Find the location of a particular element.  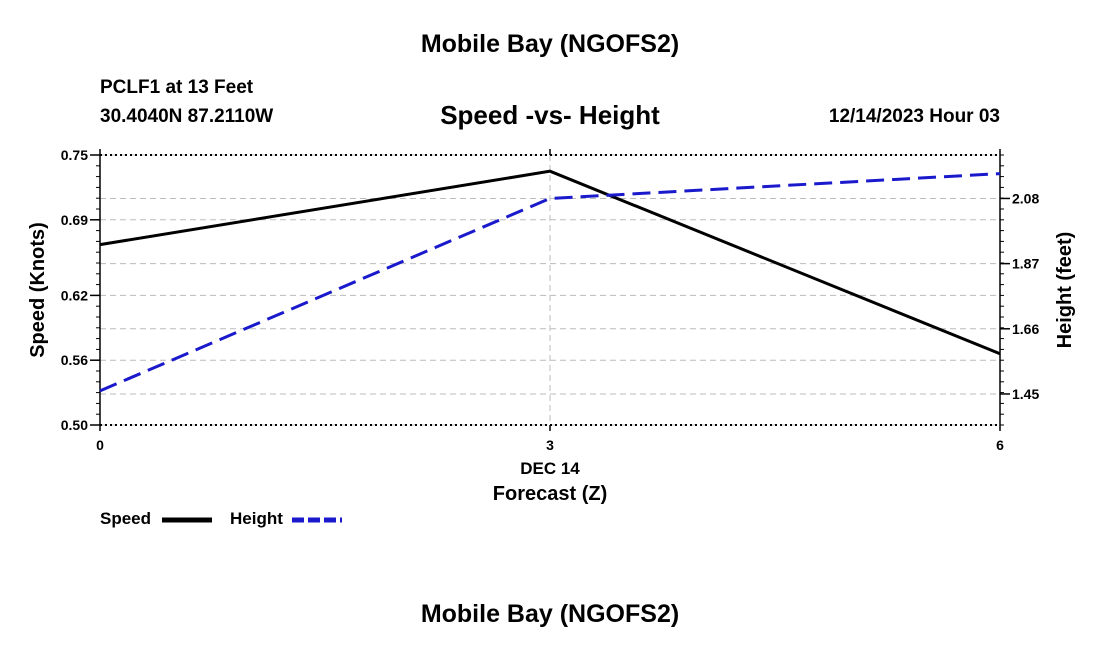

legend-speed-label: Speed is located at coordinates (126, 518).